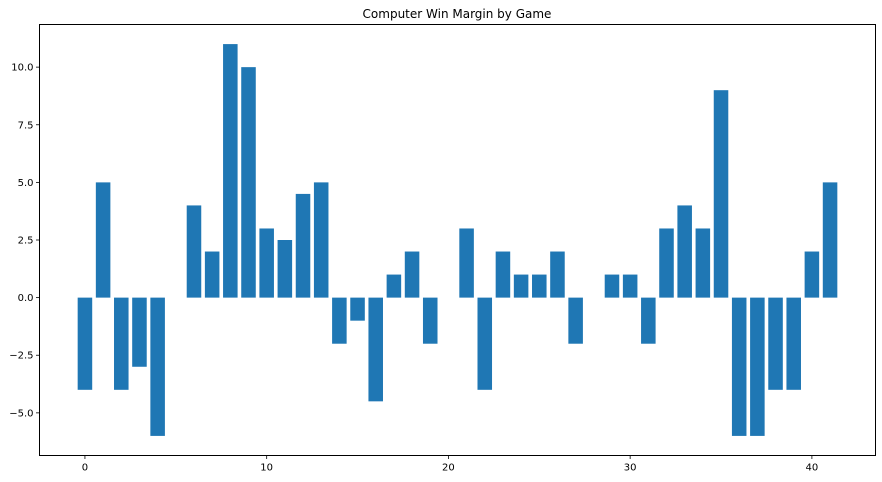  I want to click on y-tick-label: 2.5, so click(26, 241).